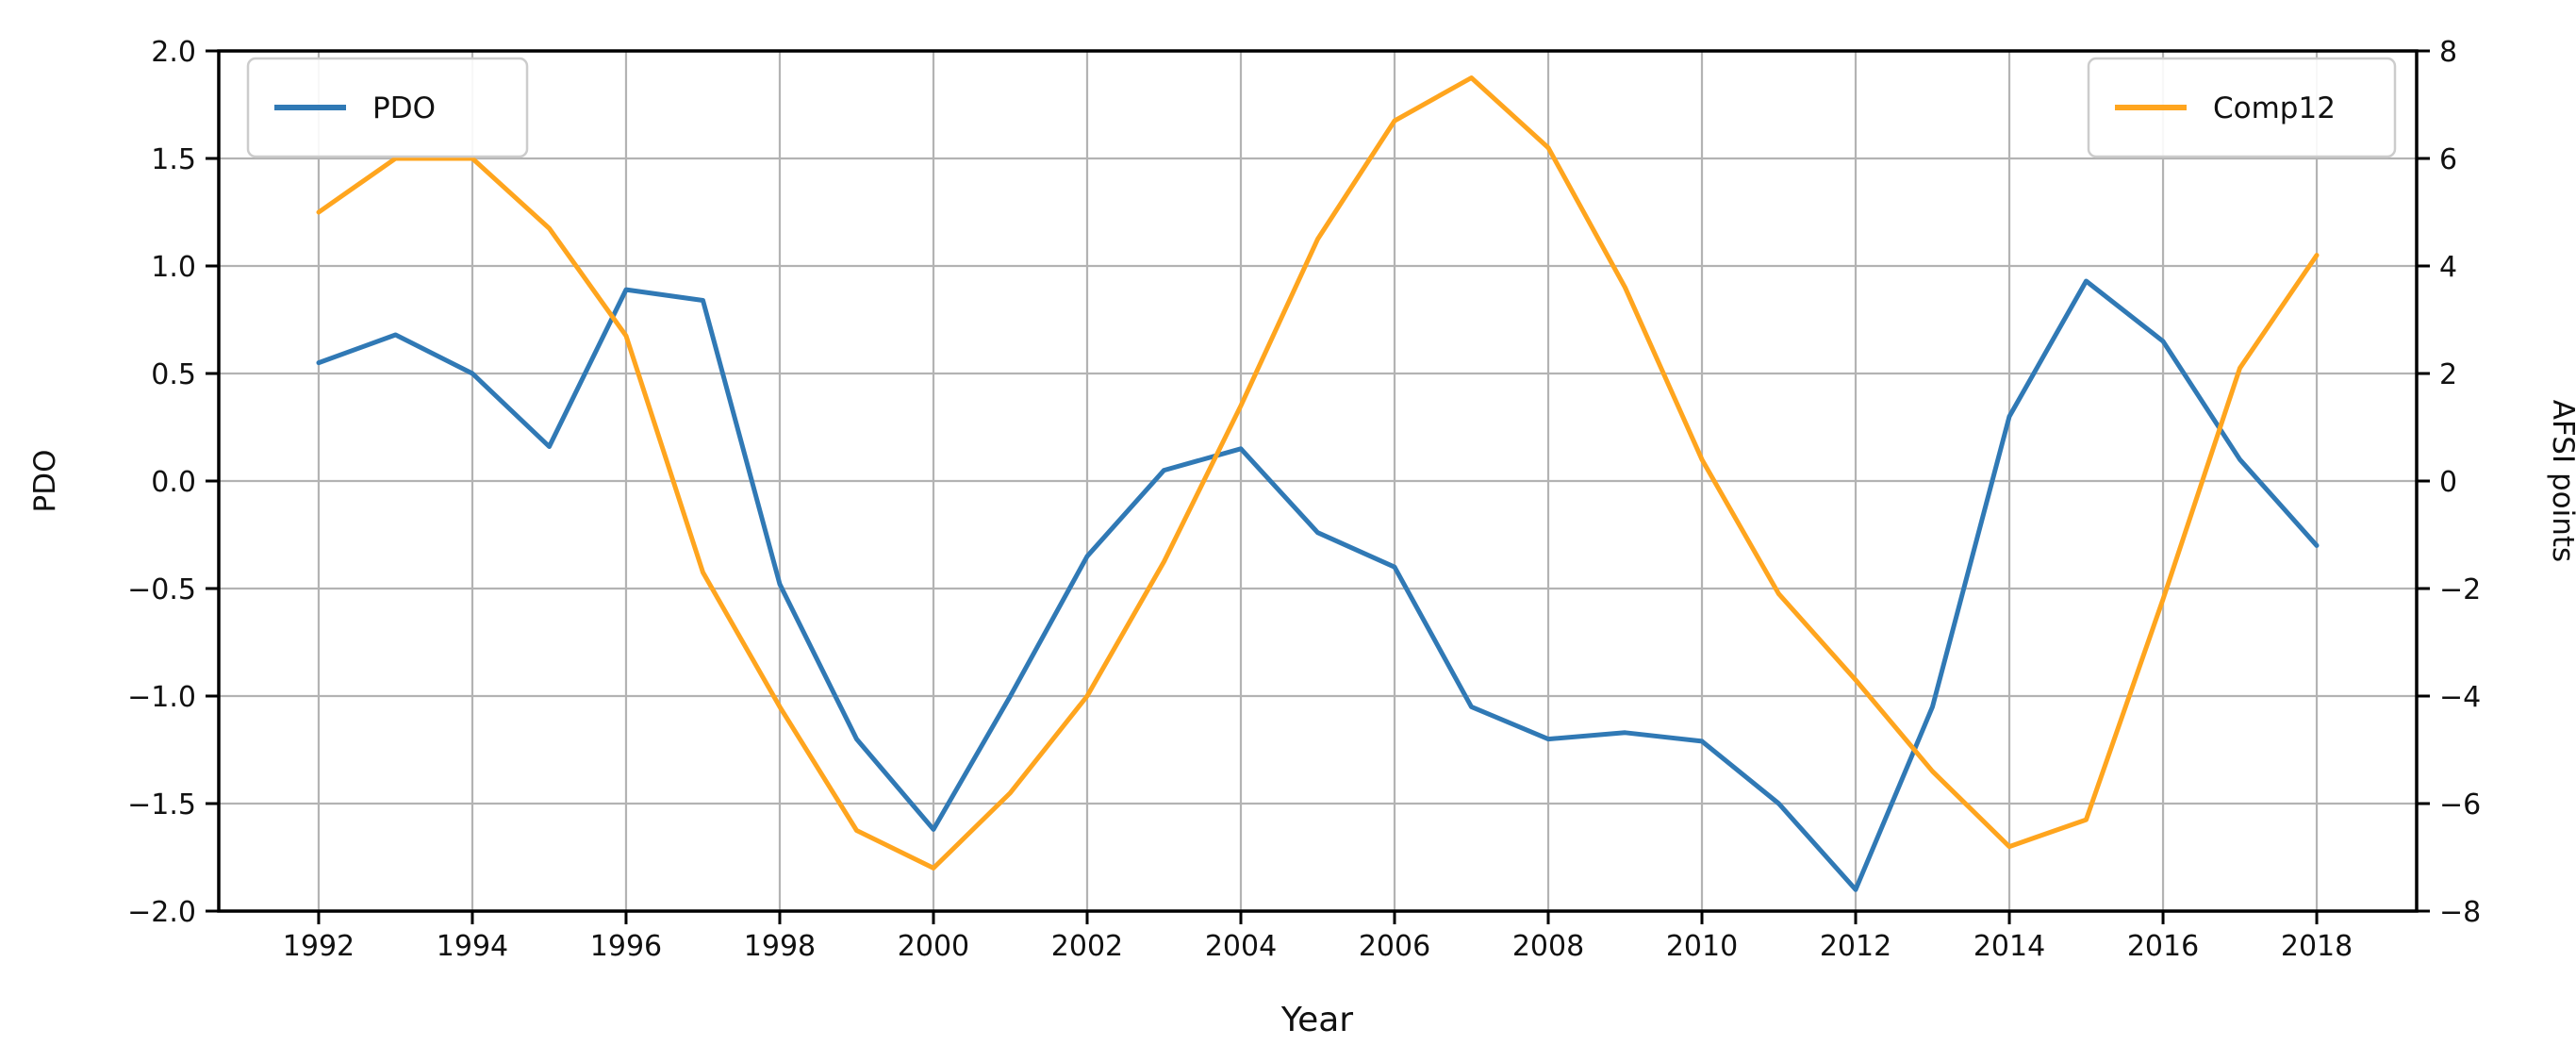  I want to click on tick-label-x-1998: 1998, so click(780, 946).